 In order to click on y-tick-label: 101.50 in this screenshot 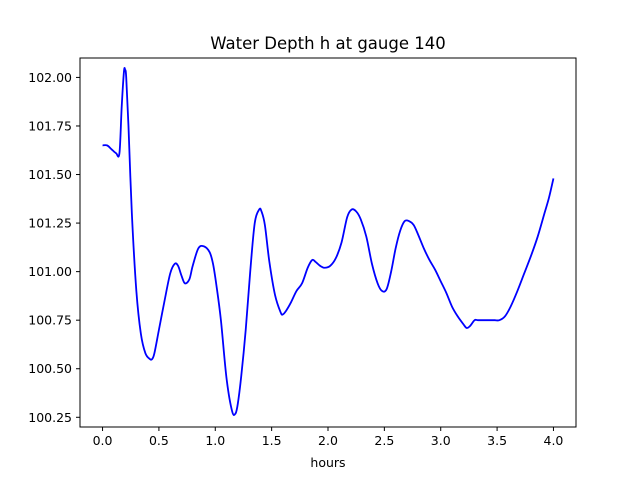, I will do `click(50, 174)`.